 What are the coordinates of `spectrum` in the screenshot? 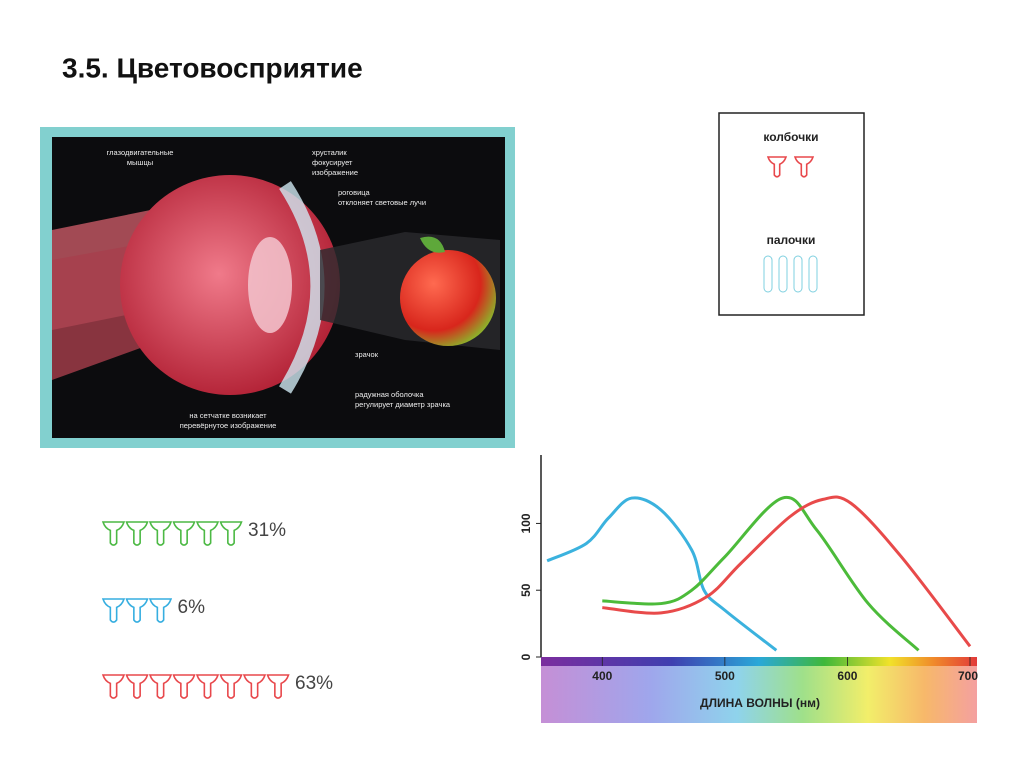 It's located at (759, 690).